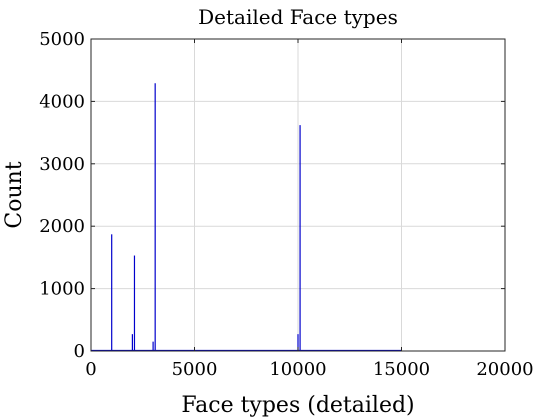  What do you see at coordinates (62, 101) in the screenshot?
I see `y-tick-label: 4000` at bounding box center [62, 101].